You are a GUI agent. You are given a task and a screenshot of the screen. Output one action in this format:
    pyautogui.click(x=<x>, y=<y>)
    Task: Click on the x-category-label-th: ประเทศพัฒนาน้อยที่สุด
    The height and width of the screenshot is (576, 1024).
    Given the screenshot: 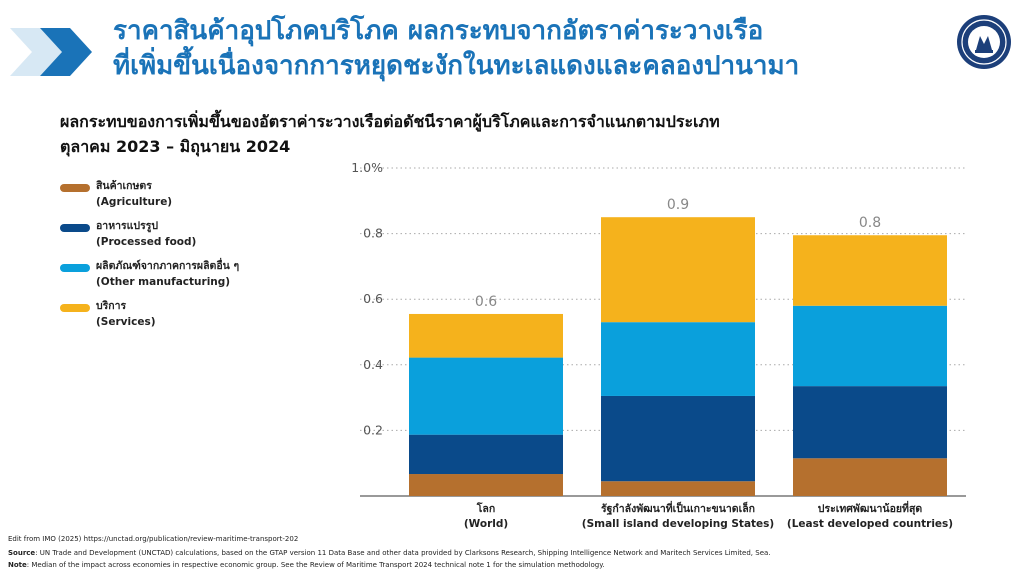 What is the action you would take?
    pyautogui.click(x=870, y=508)
    